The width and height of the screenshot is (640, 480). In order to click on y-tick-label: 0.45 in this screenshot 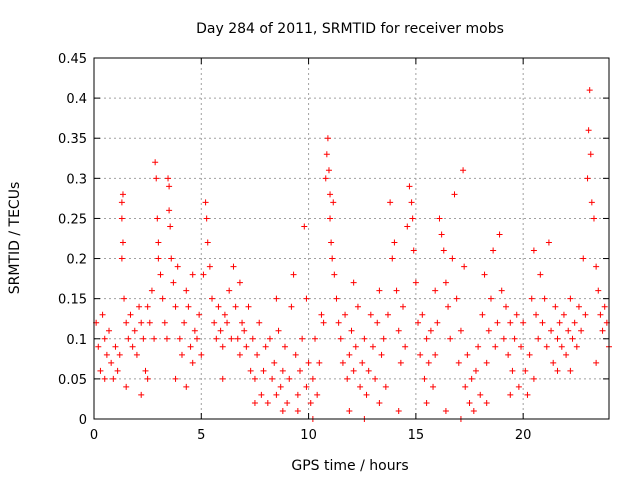, I will do `click(72, 59)`.